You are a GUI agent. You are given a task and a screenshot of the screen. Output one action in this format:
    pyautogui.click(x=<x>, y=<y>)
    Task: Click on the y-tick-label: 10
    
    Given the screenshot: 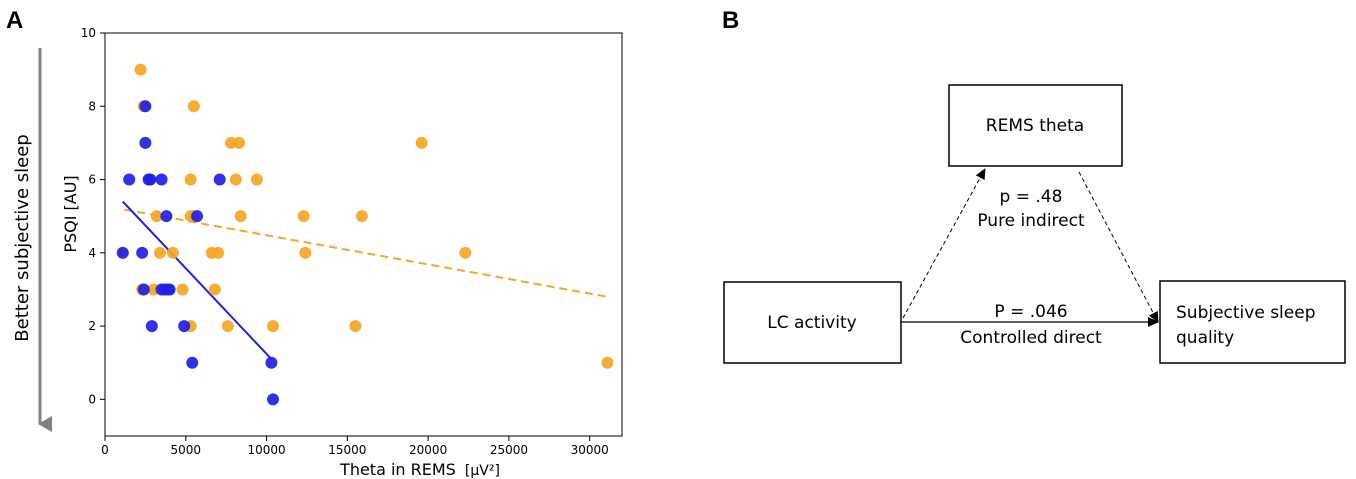 What is the action you would take?
    pyautogui.click(x=88, y=33)
    